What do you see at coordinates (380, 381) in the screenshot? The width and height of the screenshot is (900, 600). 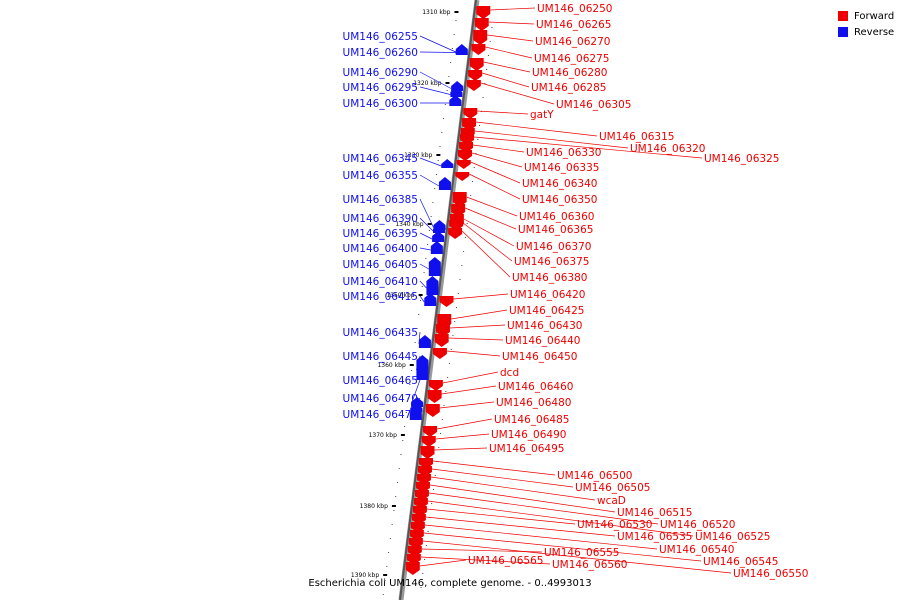 I see `reverse-gene-label: UM146_06465` at bounding box center [380, 381].